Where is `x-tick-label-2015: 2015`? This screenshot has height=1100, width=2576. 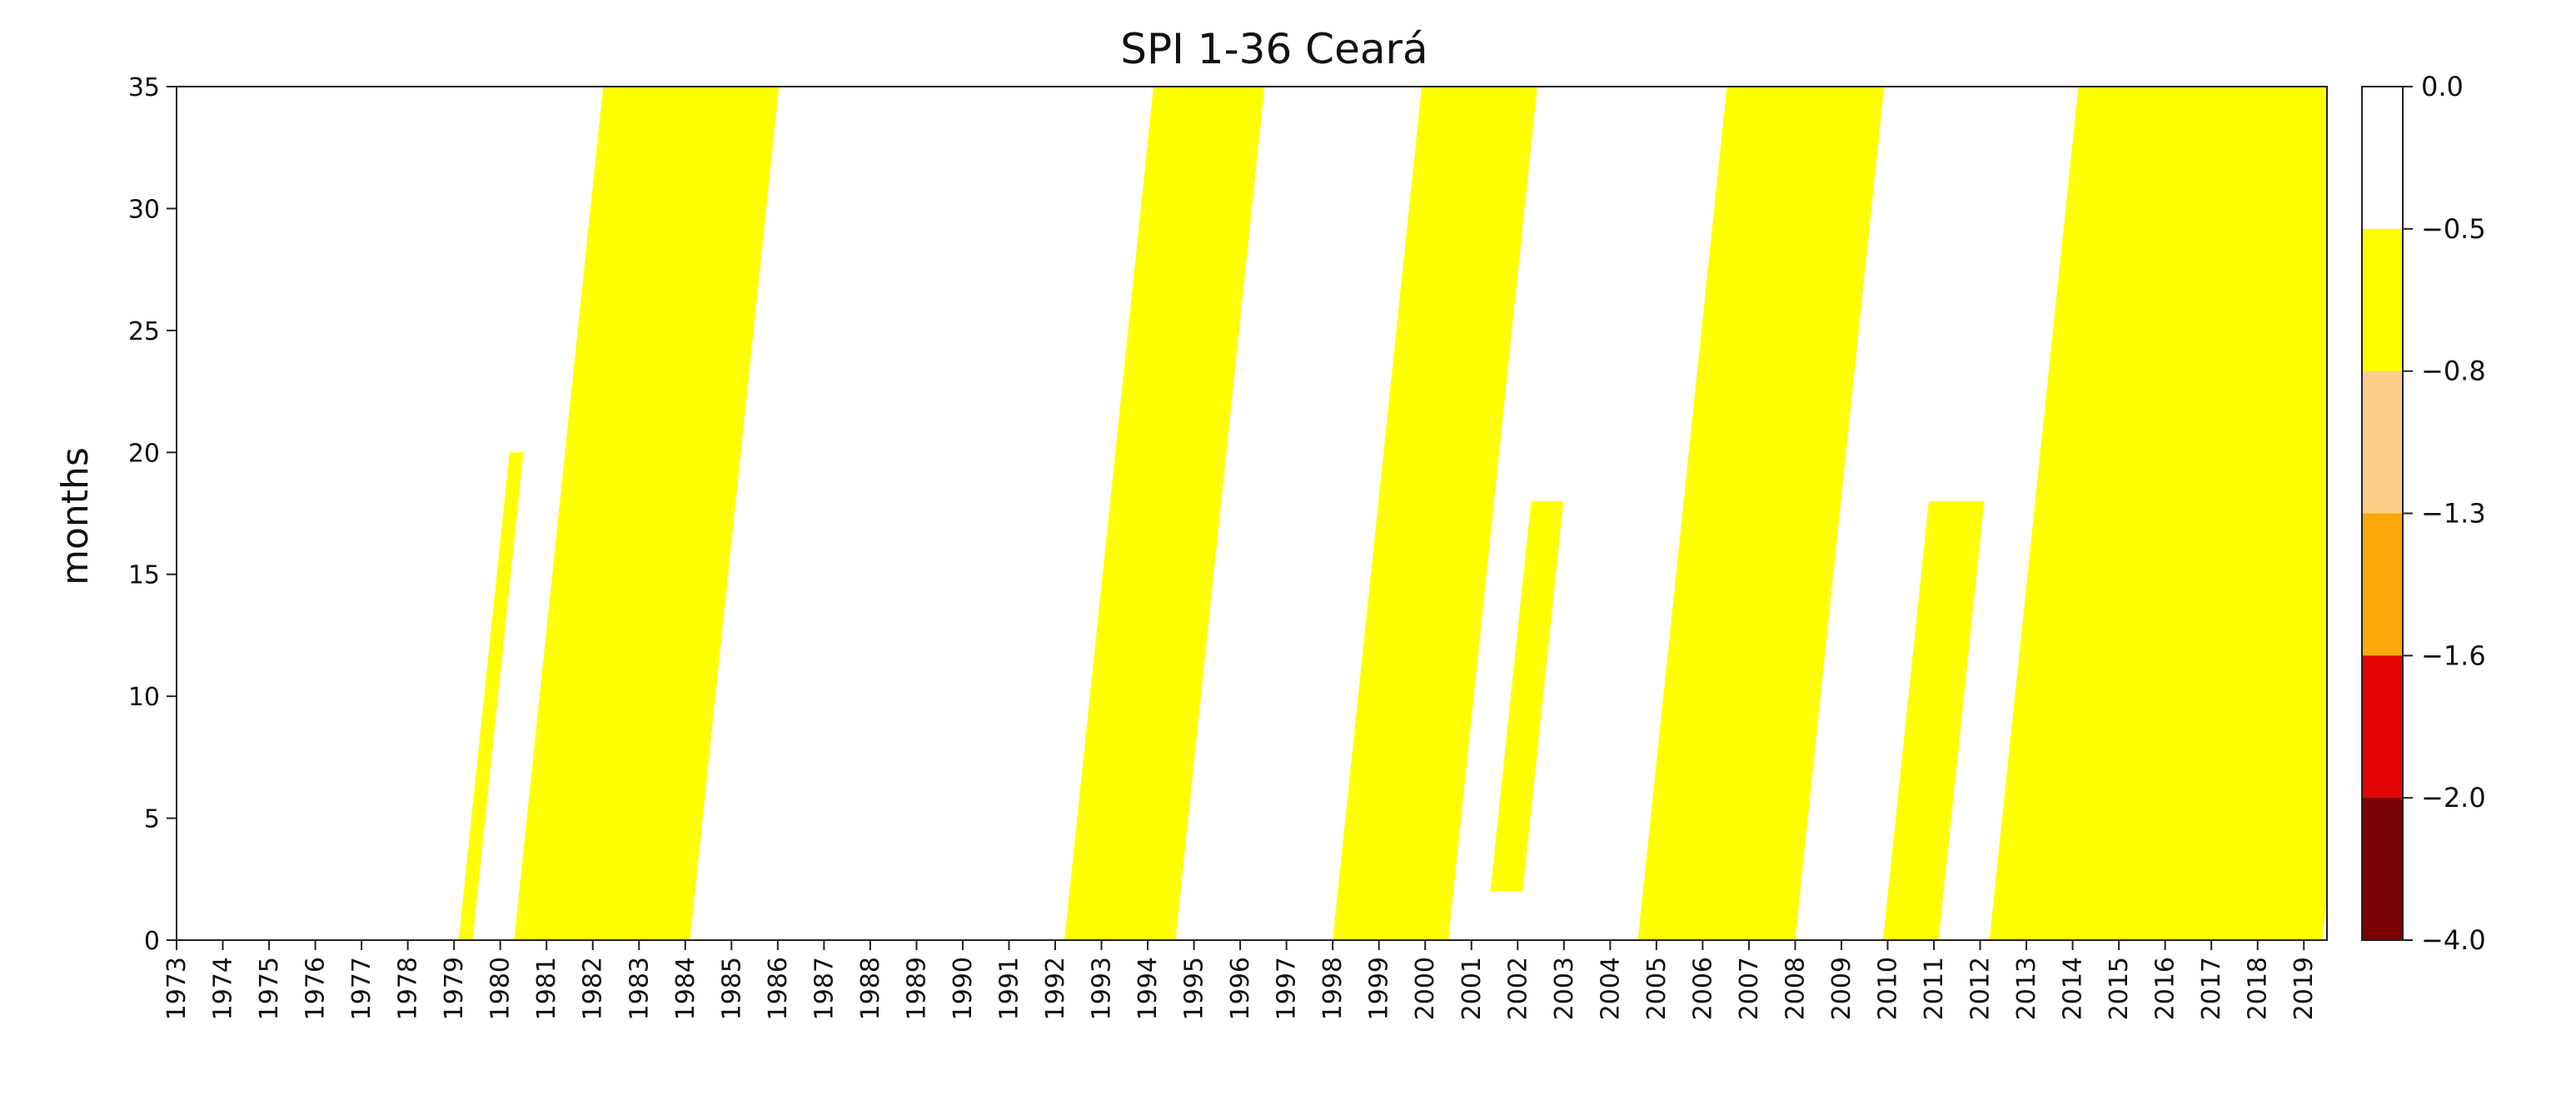 x-tick-label-2015: 2015 is located at coordinates (2119, 988).